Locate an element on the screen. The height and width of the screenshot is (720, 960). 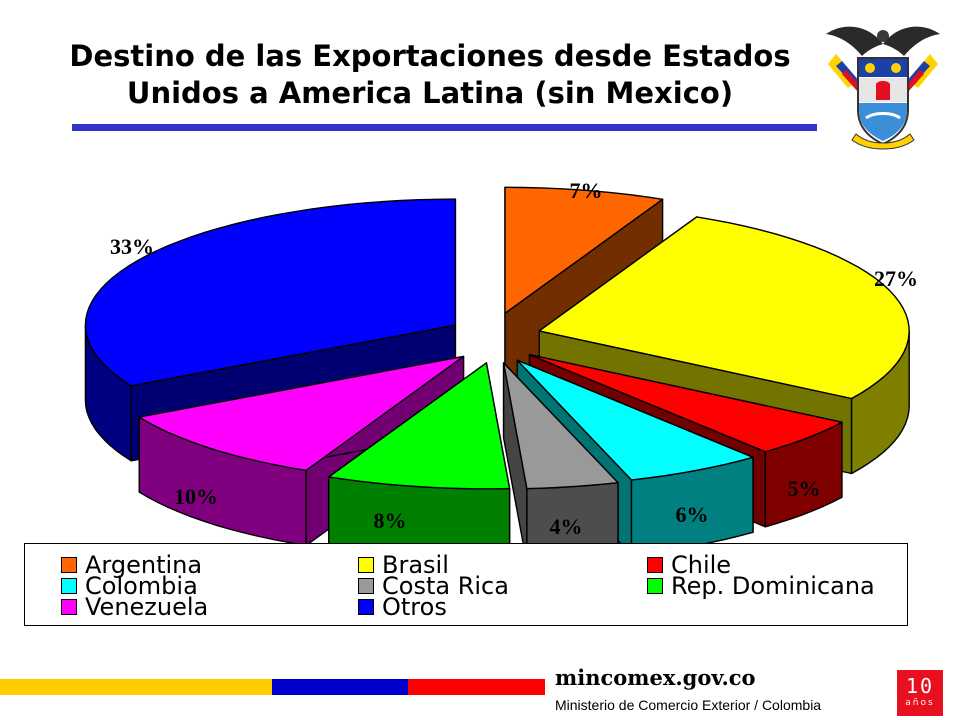
data-label-colombia: 6% is located at coordinates (692, 514).